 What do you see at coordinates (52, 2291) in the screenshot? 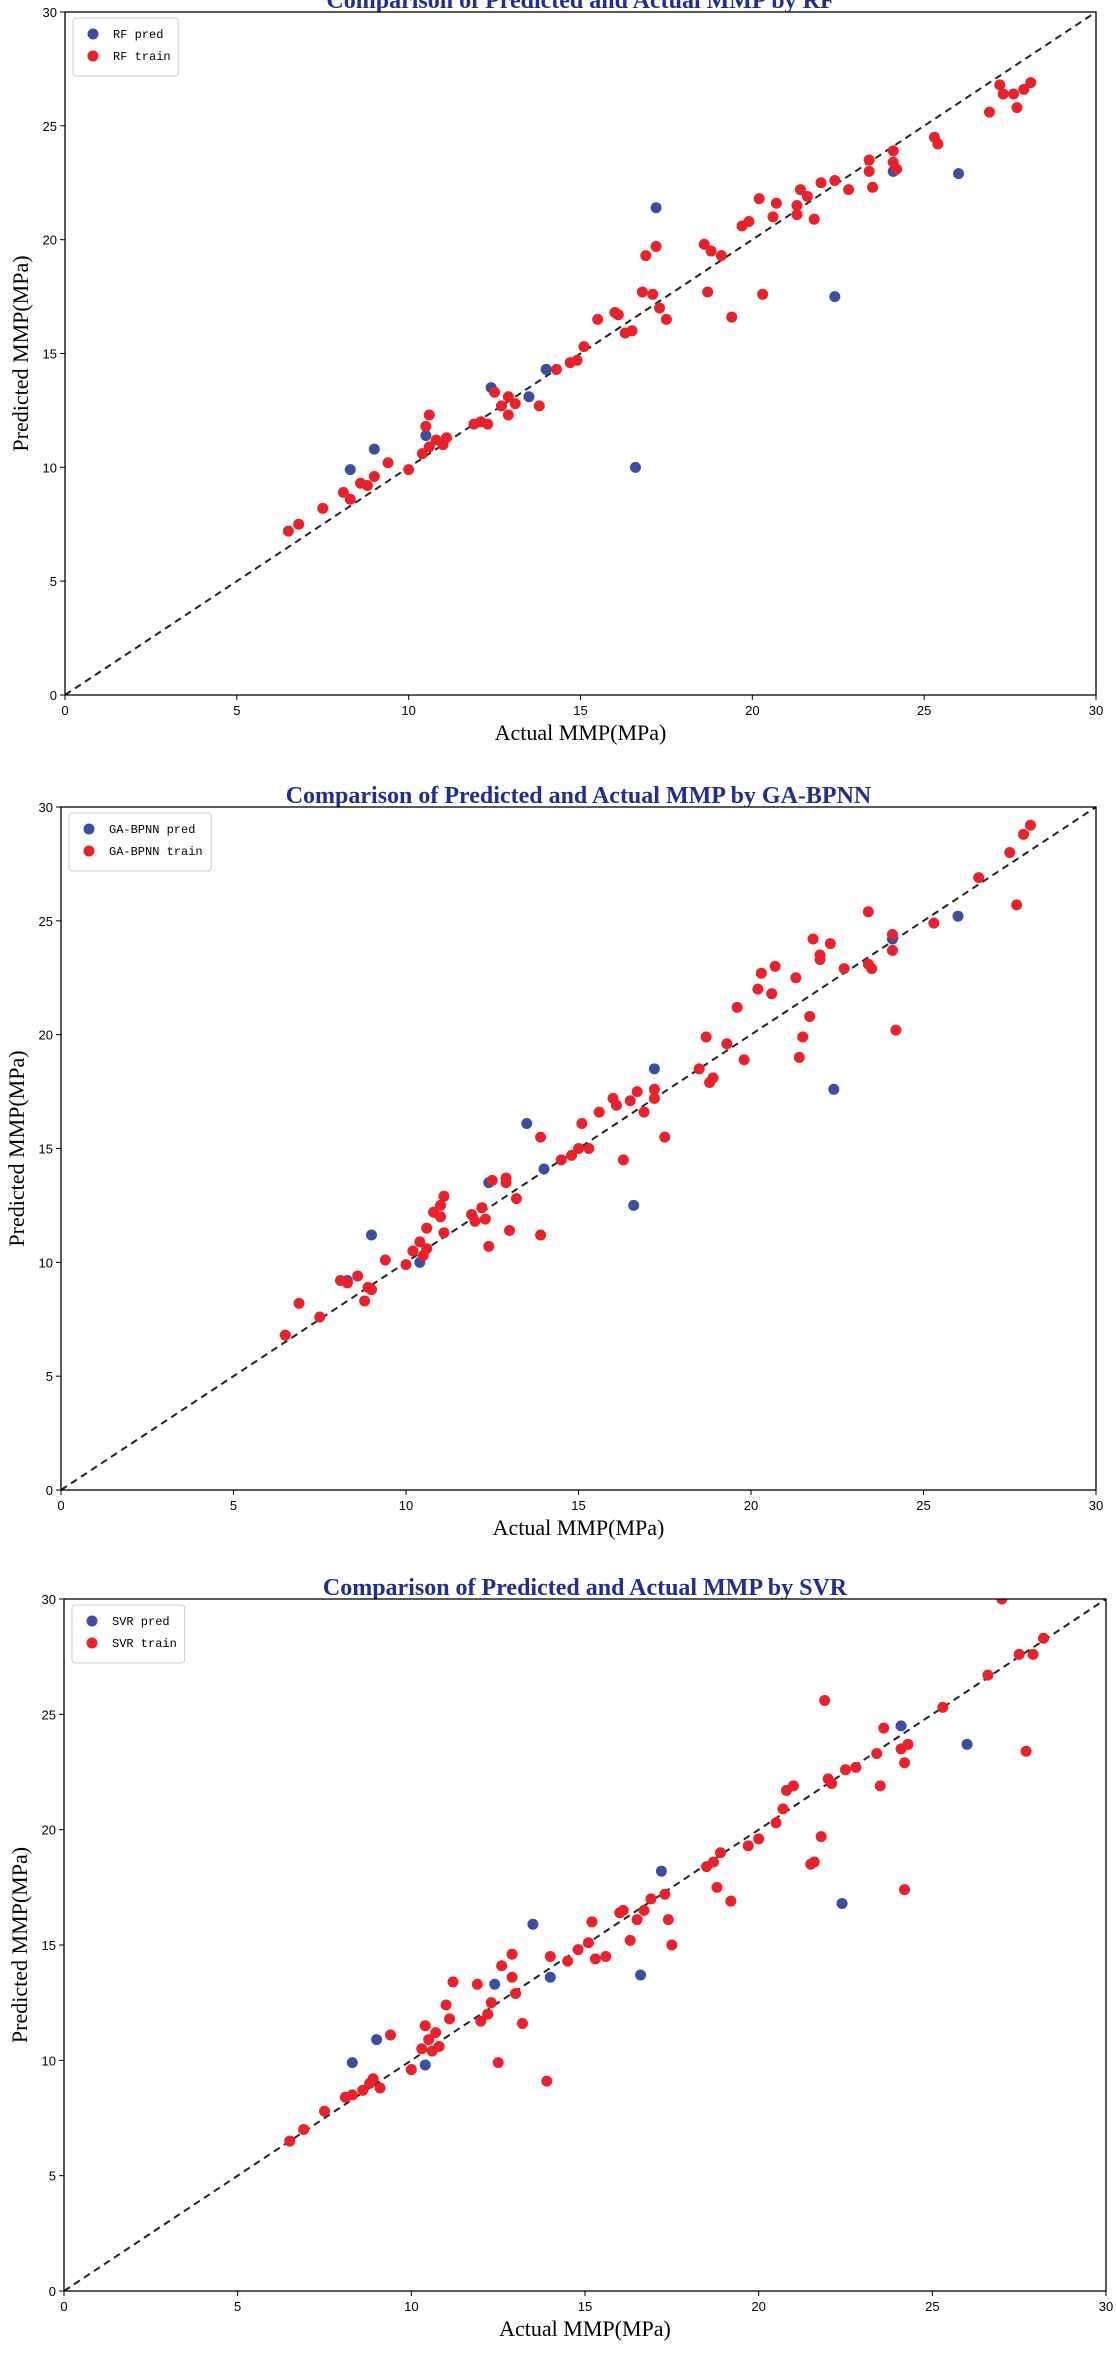
I see `y-tick-label: 0` at bounding box center [52, 2291].